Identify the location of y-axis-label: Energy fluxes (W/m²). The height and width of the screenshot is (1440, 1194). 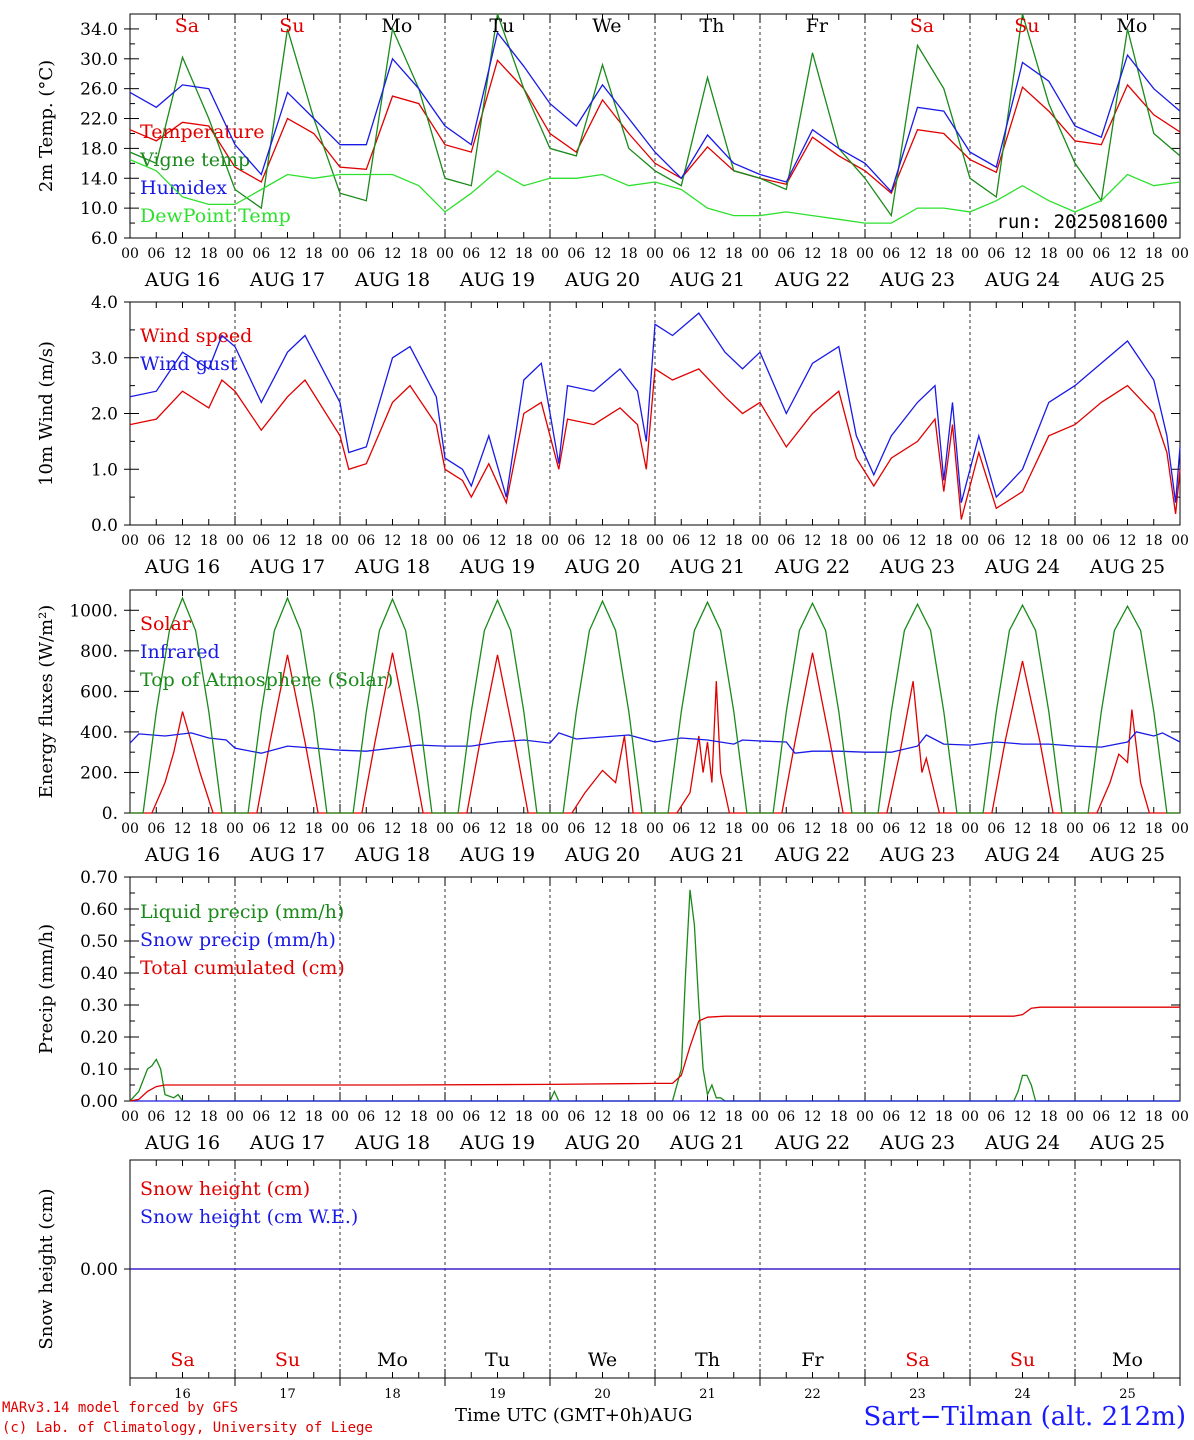
(46, 702).